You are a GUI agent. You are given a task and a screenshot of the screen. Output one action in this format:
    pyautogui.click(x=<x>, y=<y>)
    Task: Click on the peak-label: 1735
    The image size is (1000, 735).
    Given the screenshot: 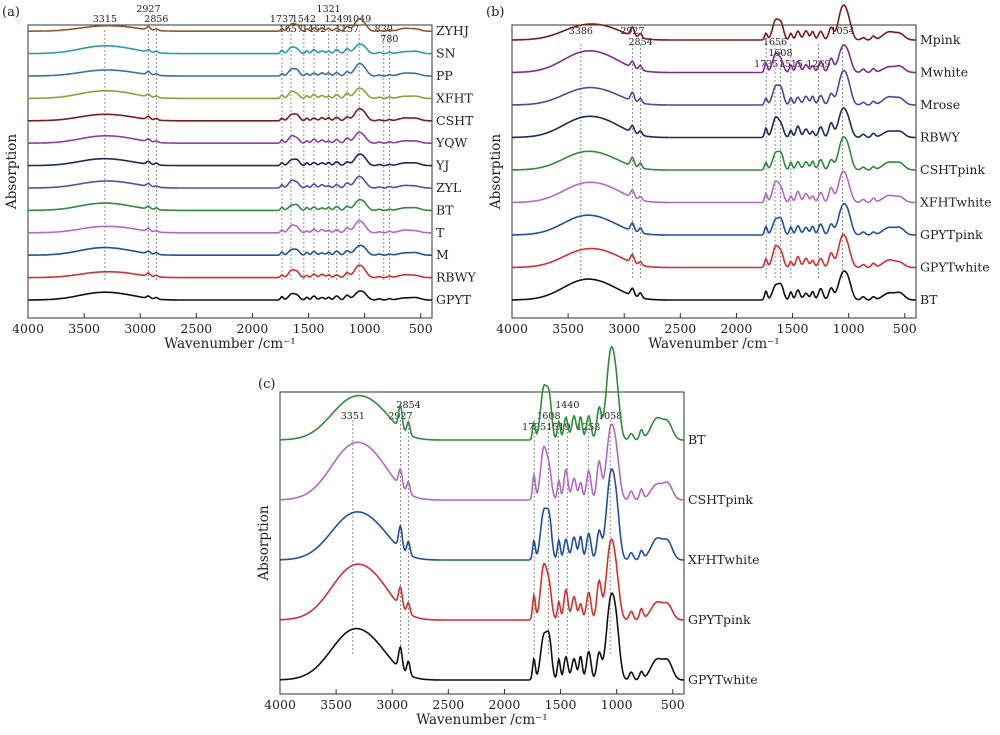 What is the action you would take?
    pyautogui.click(x=534, y=427)
    